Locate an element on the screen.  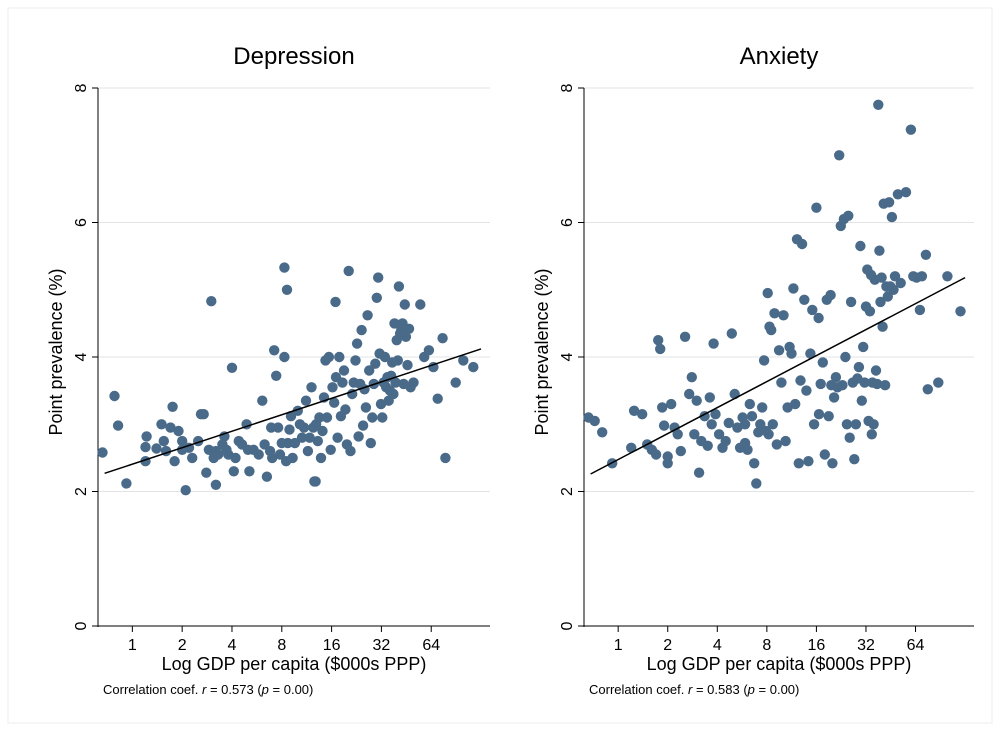
r-value: 0.583 is located at coordinates (723, 689).